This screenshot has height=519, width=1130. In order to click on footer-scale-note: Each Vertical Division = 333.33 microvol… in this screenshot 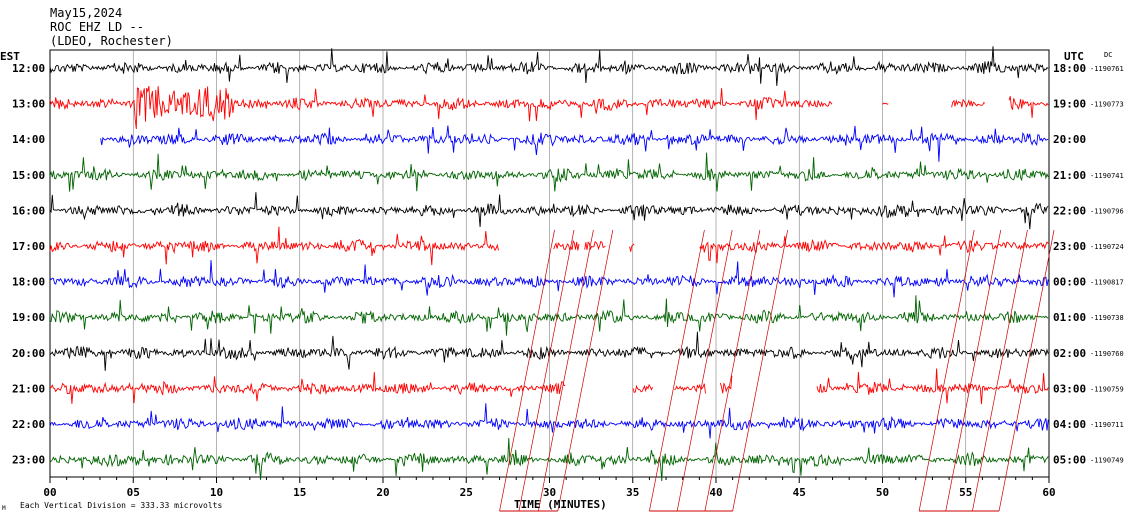, I will do `click(121, 505)`.